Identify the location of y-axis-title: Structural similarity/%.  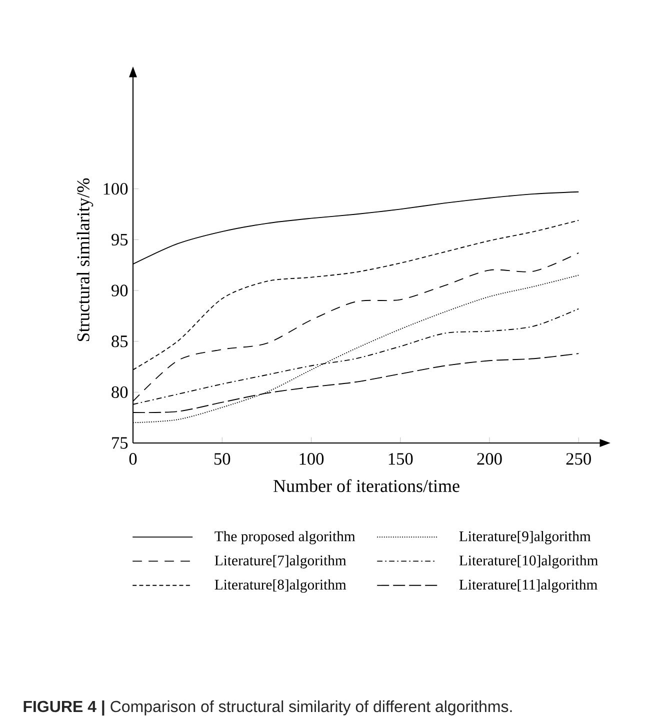
(85, 260).